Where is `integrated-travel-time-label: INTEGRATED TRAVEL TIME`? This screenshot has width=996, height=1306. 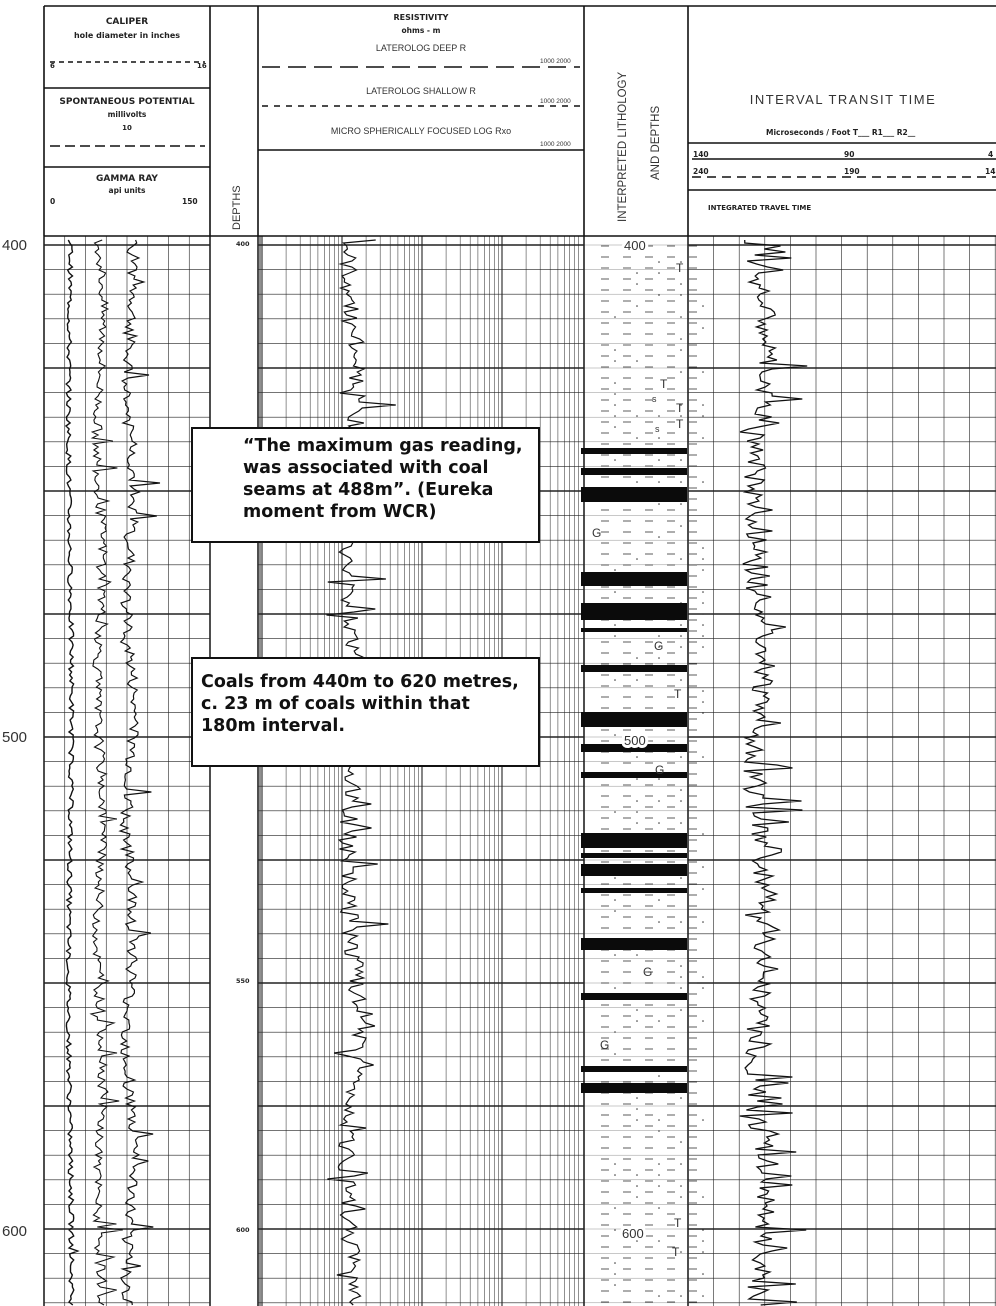
integrated-travel-time-label: INTEGRATED TRAVEL TIME is located at coordinates (759, 208).